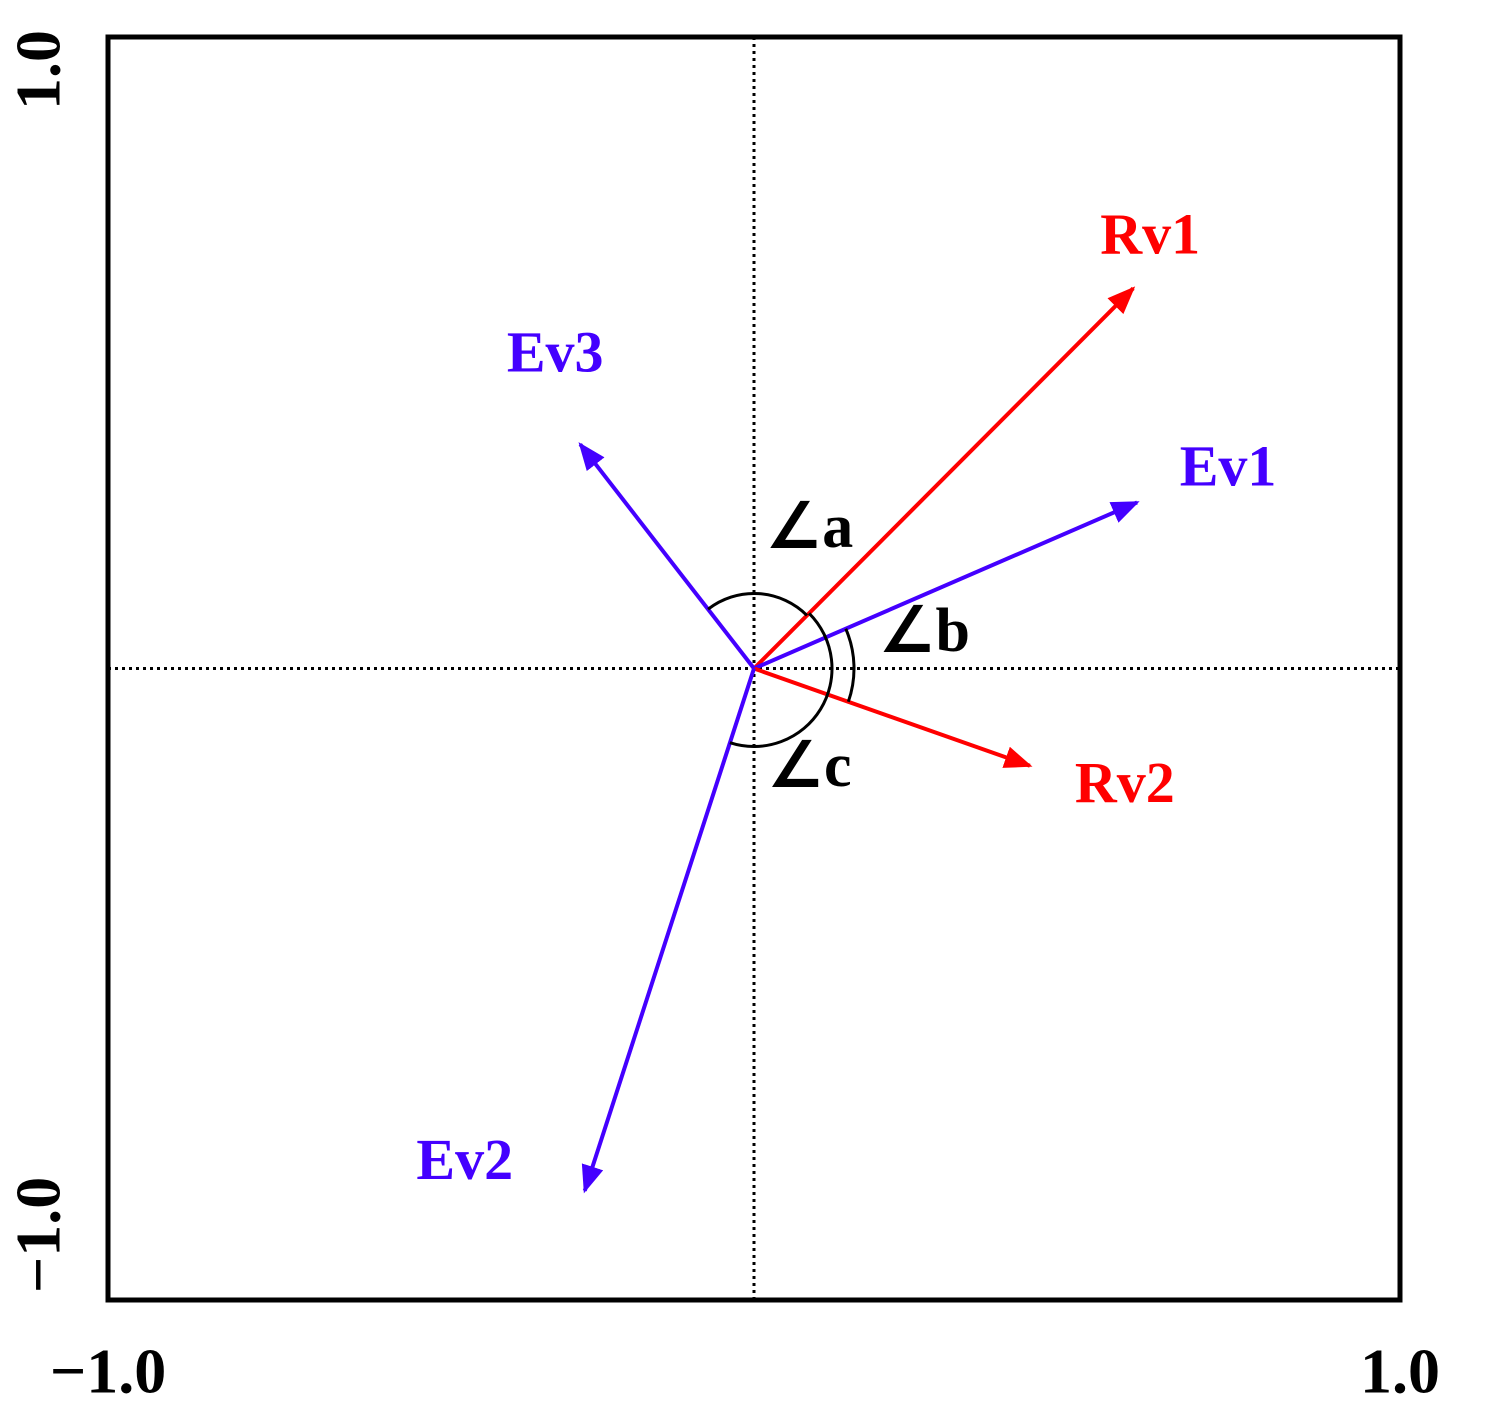  What do you see at coordinates (1150, 234) in the screenshot?
I see `vector-label: Rv1` at bounding box center [1150, 234].